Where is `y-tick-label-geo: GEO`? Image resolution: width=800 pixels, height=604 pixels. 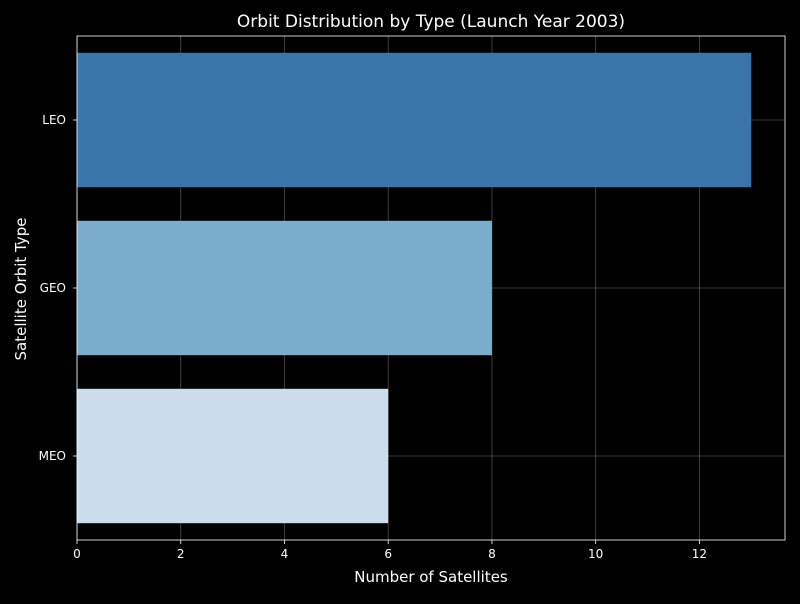 y-tick-label-geo: GEO is located at coordinates (53, 288).